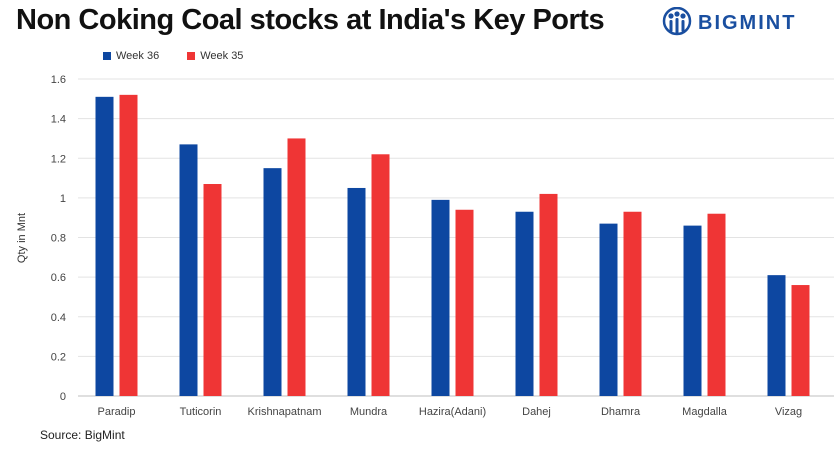 This screenshot has width=834, height=452. What do you see at coordinates (58, 80) in the screenshot?
I see `y-tick-label: 1.6` at bounding box center [58, 80].